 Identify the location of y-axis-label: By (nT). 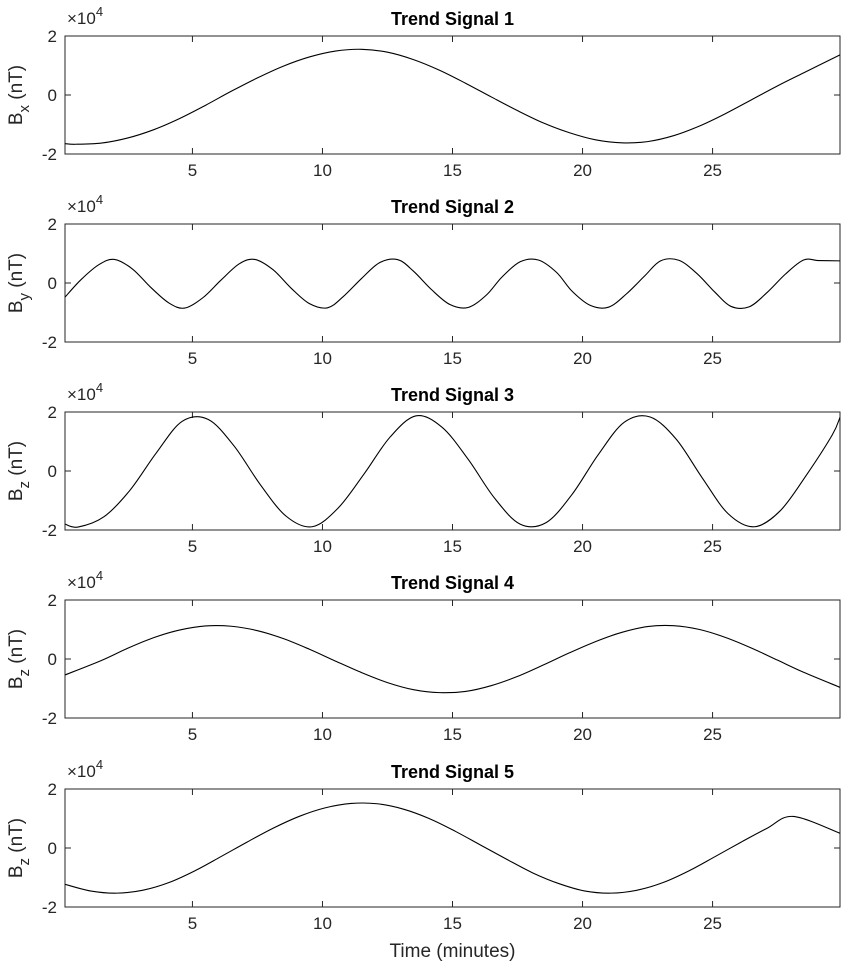
(19, 283).